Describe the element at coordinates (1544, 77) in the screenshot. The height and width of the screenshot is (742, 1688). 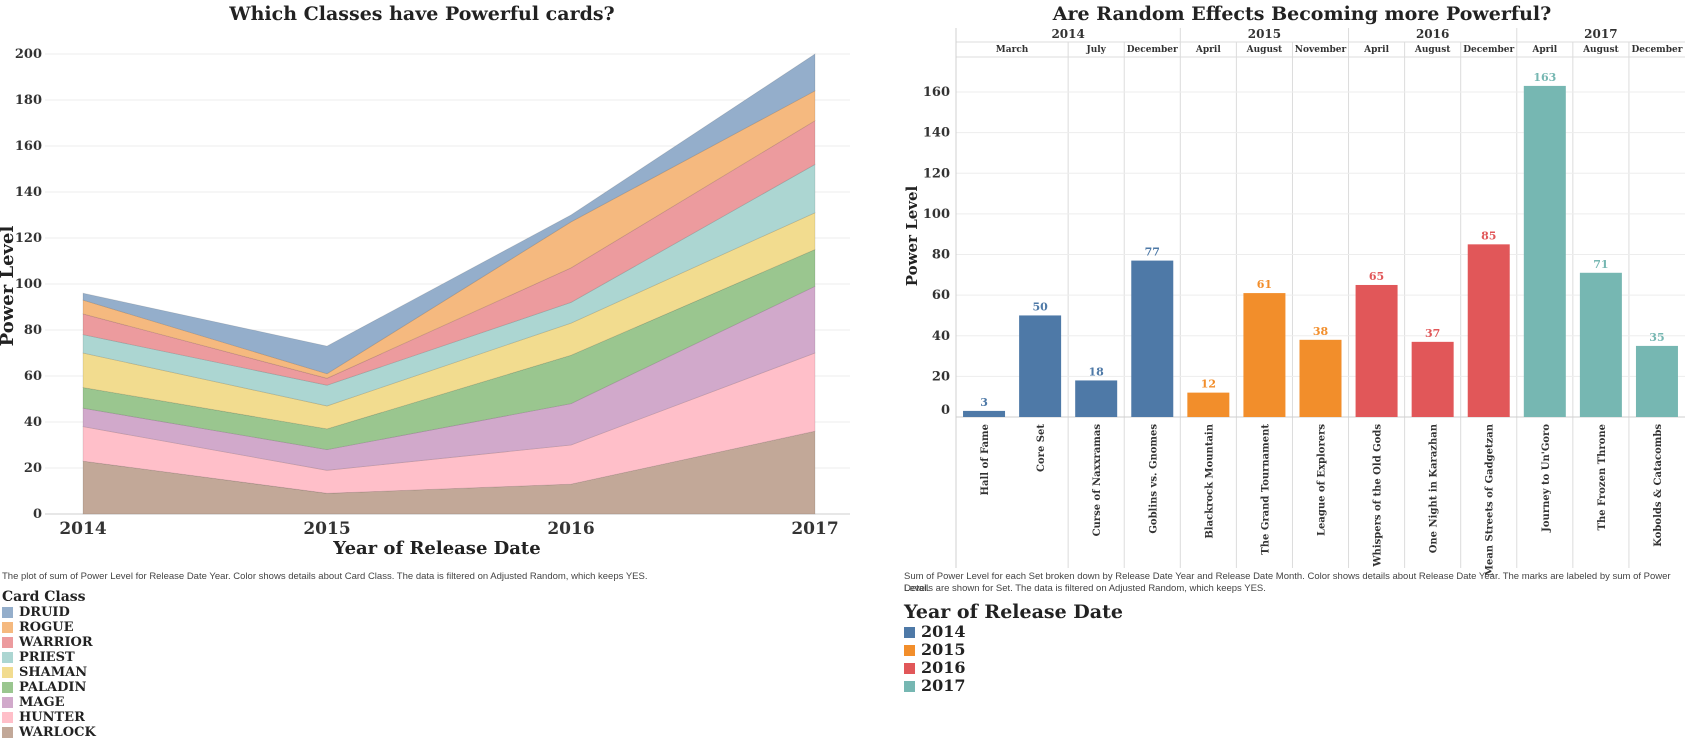
I see `bar-value-label: 163` at that location.